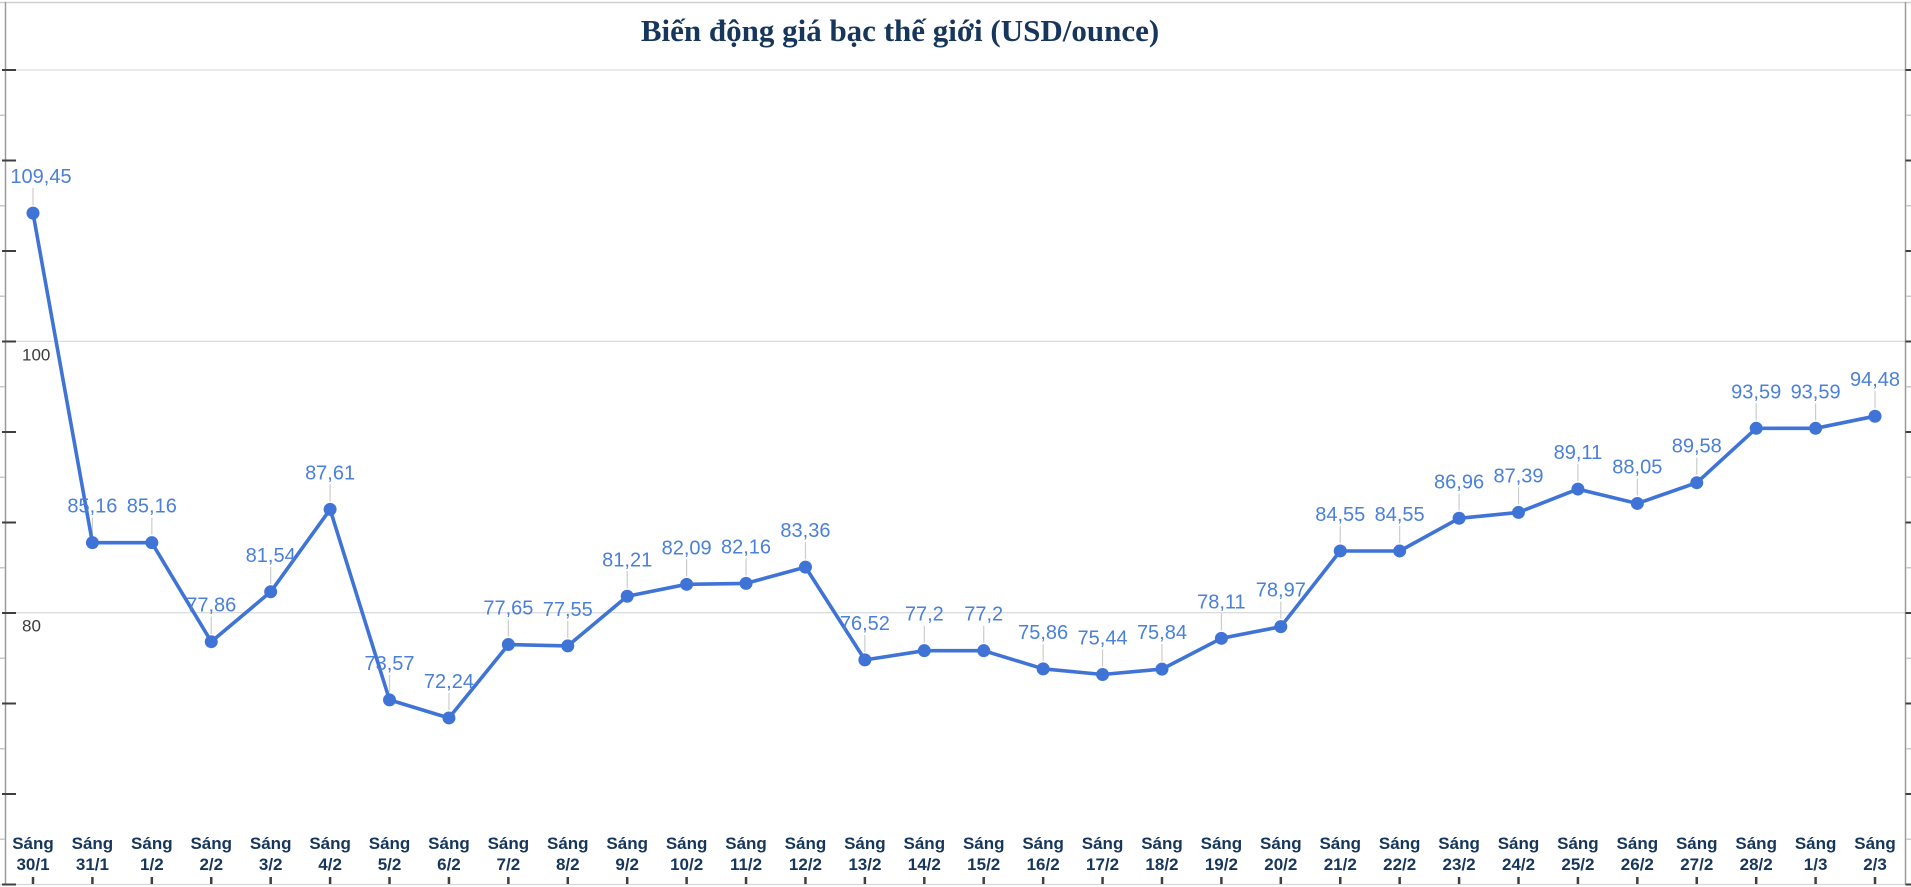 This screenshot has width=1911, height=887. Describe the element at coordinates (1221, 864) in the screenshot. I see `x-axis-label-line2: 19/2` at that location.